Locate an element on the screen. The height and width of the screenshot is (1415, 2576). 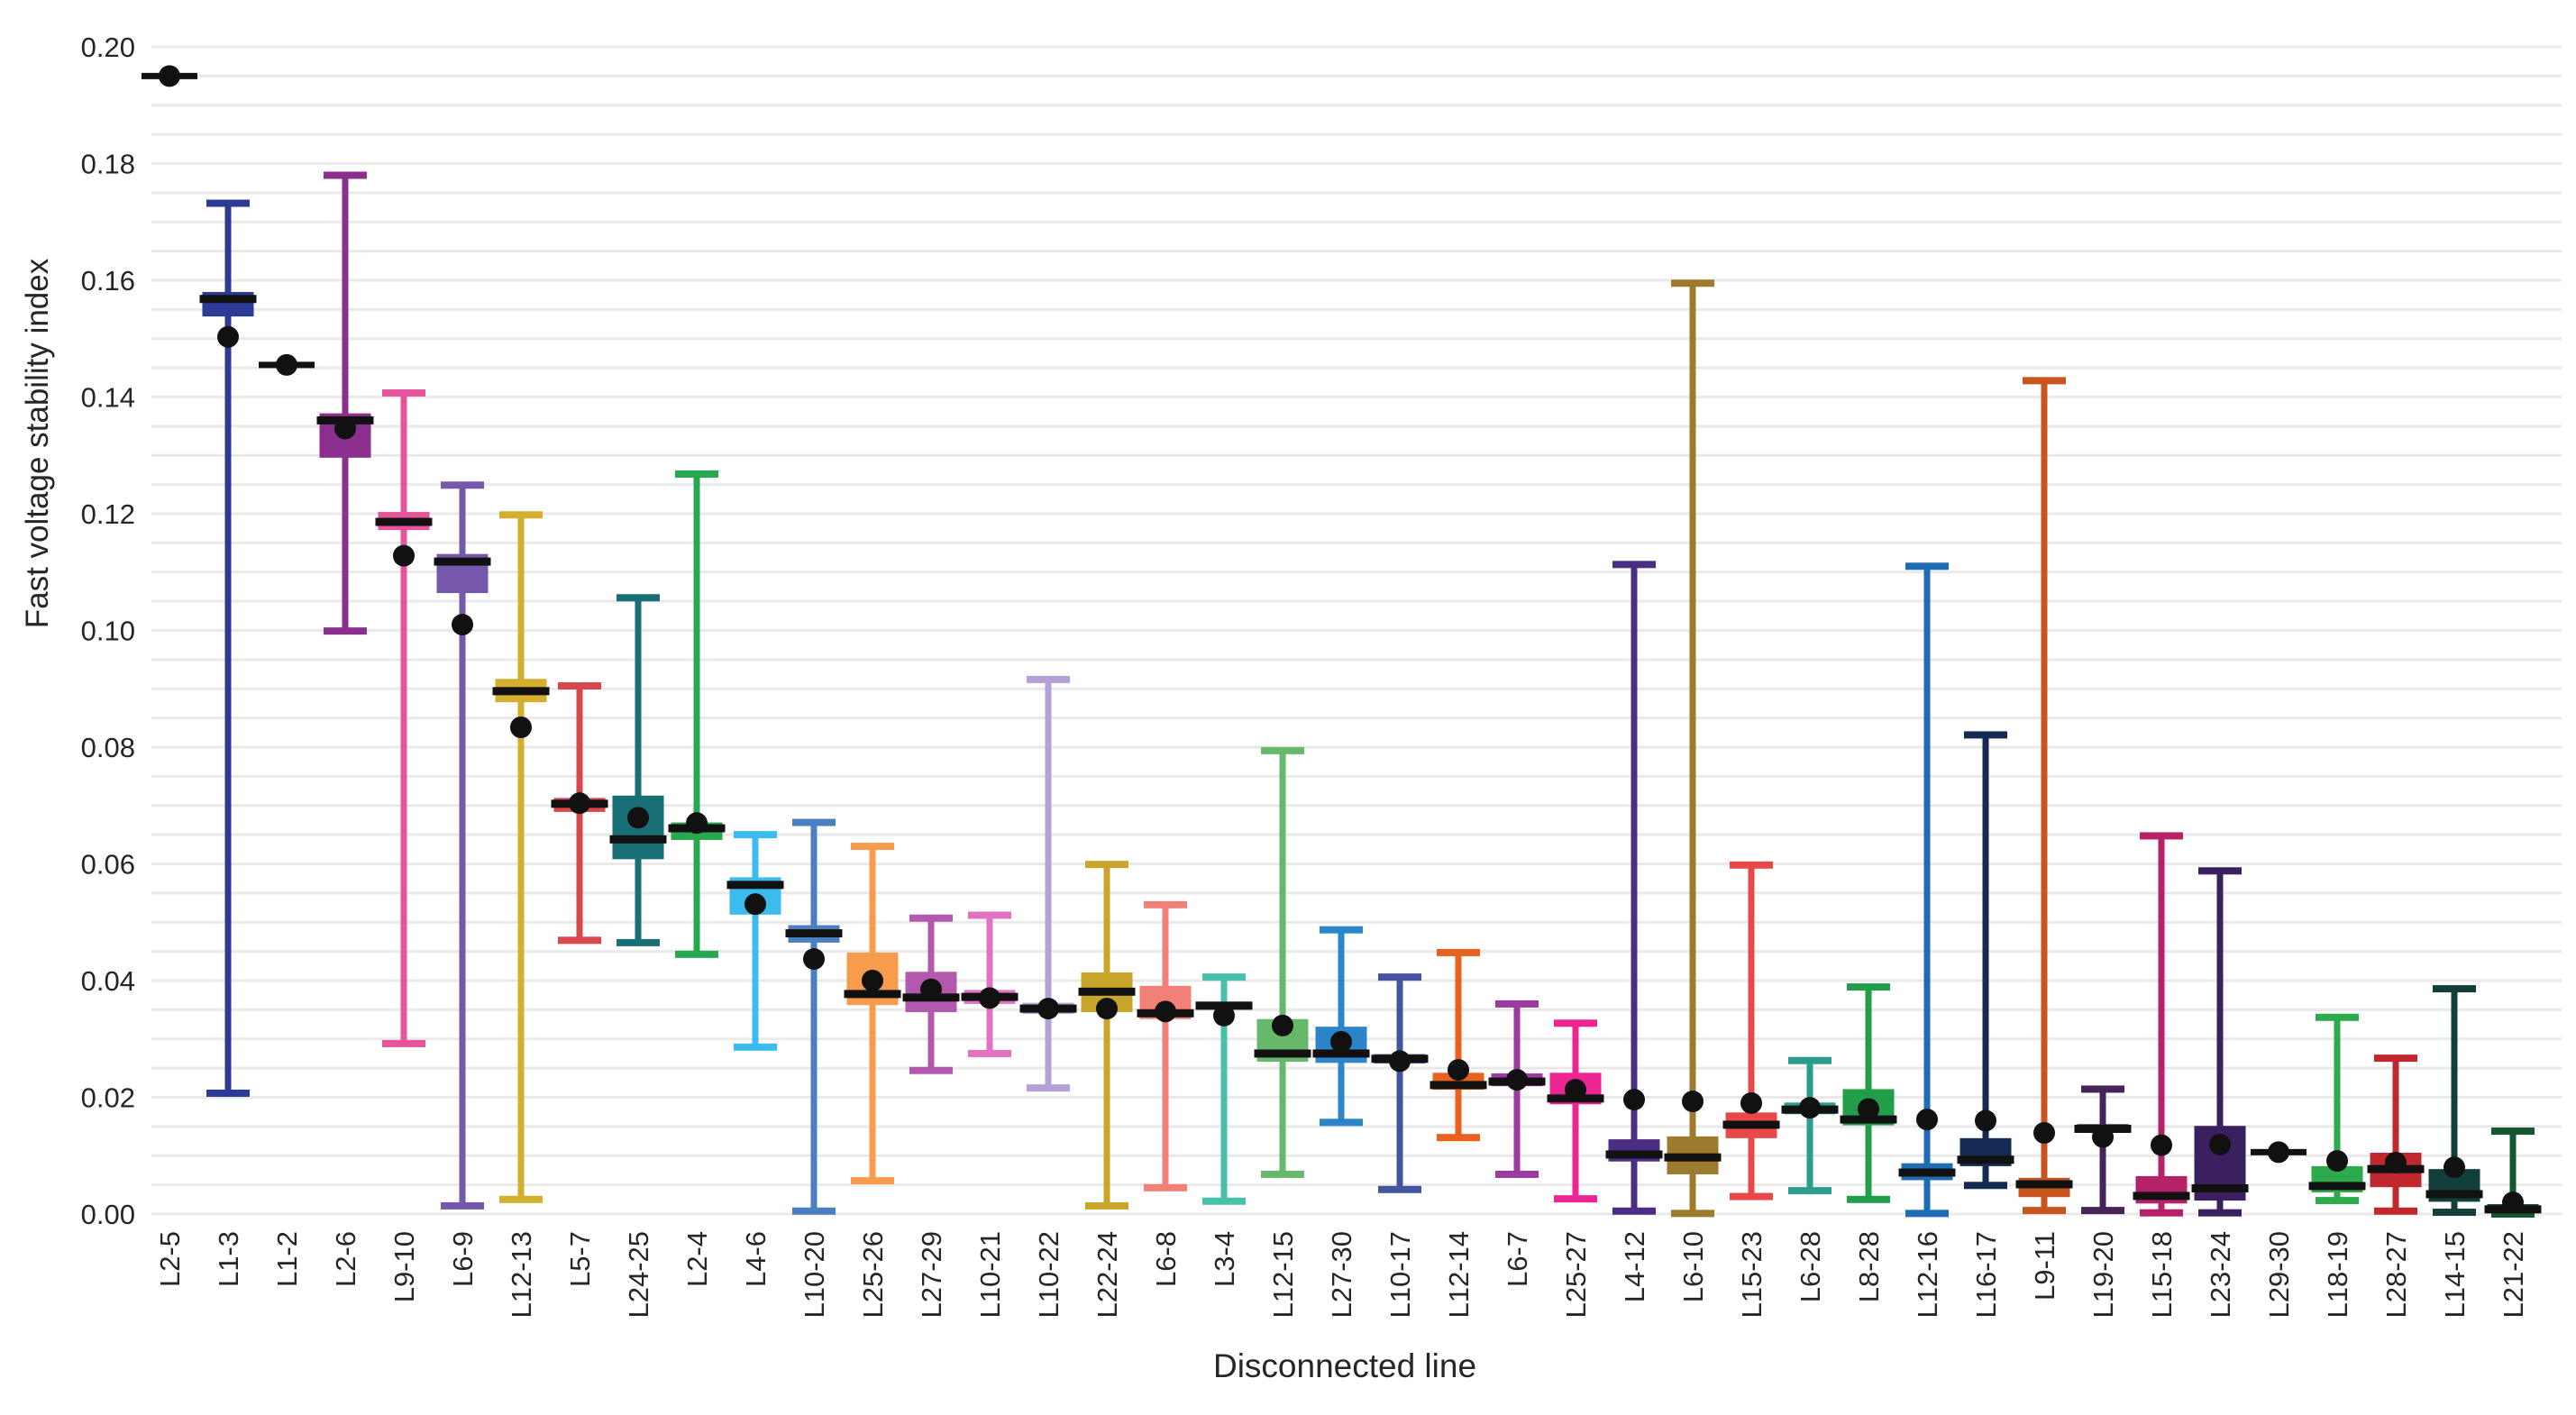
y-tick-label: 0.14 is located at coordinates (108, 398).